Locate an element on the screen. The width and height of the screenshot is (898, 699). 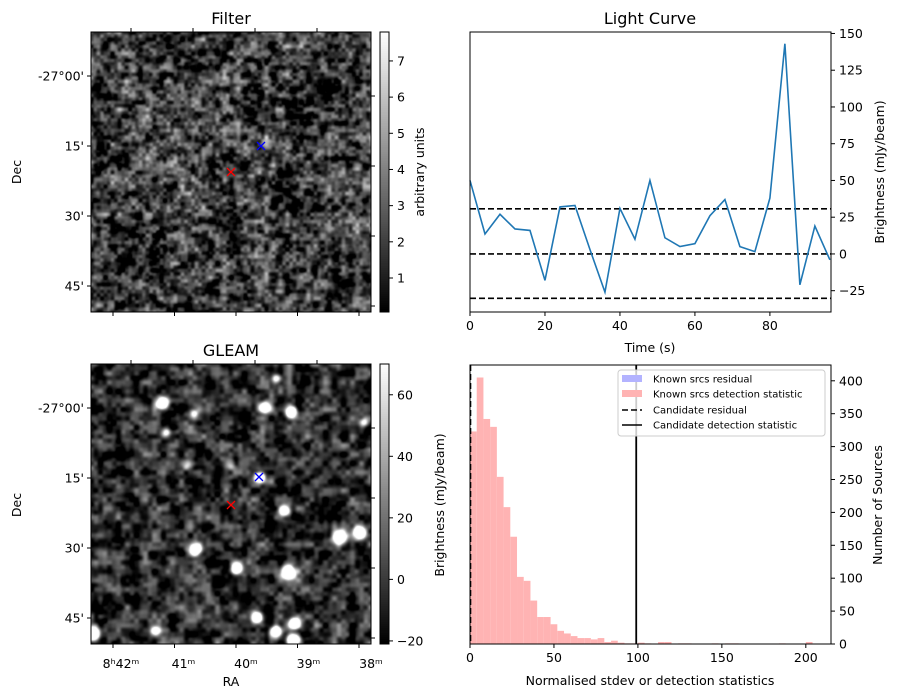
legend-swatch-detection is located at coordinates (632, 393).